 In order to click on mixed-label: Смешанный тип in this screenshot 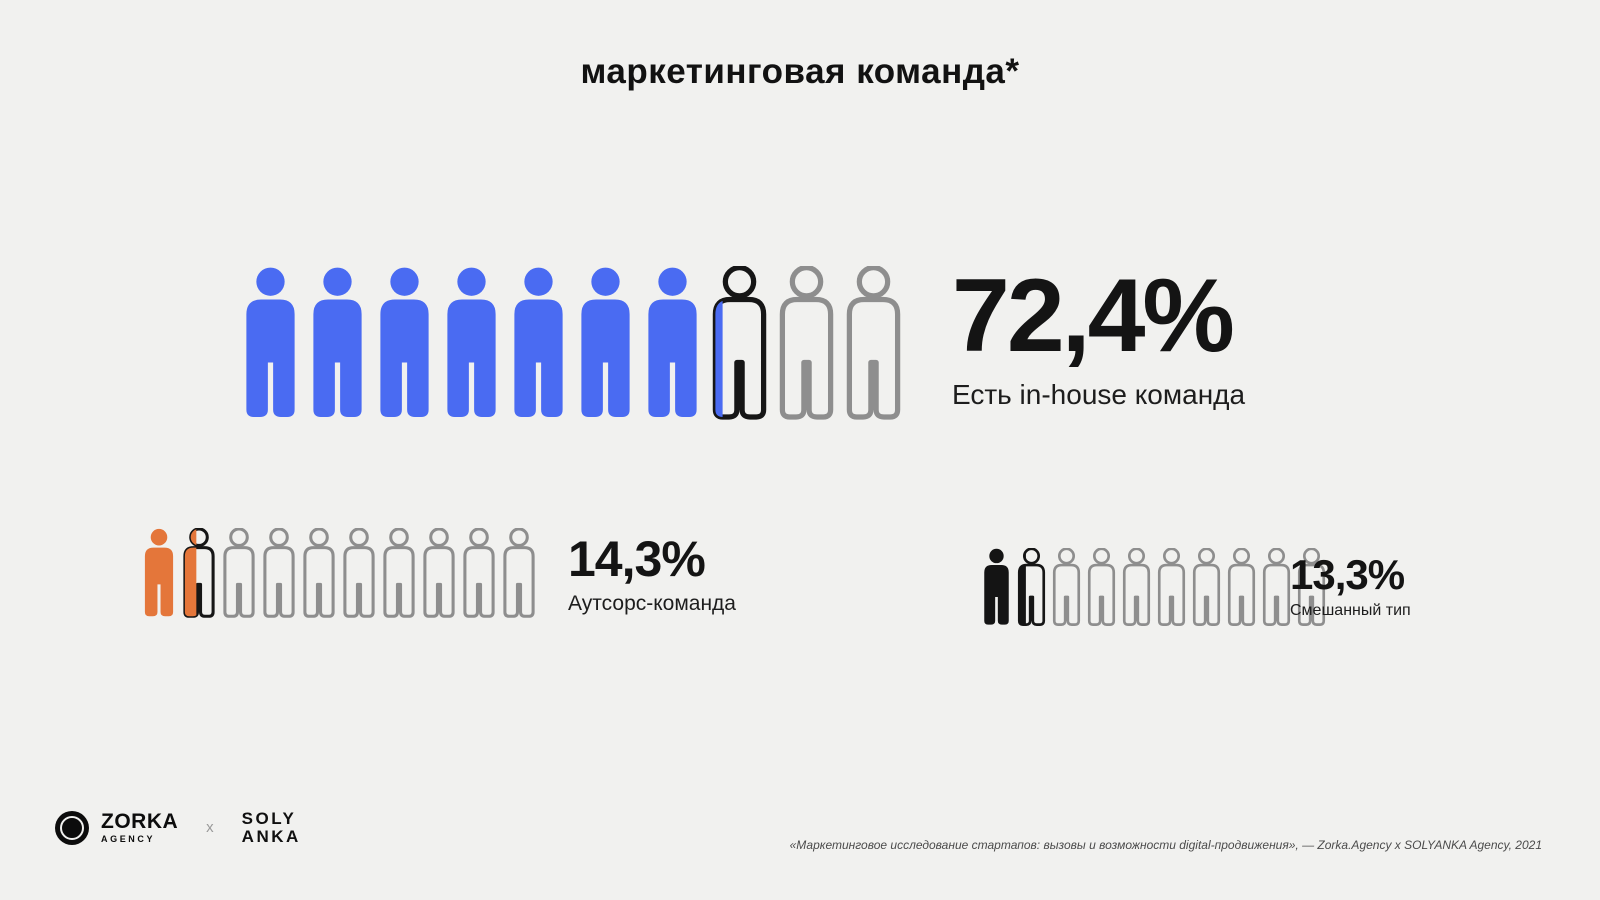, I will do `click(1350, 611)`.